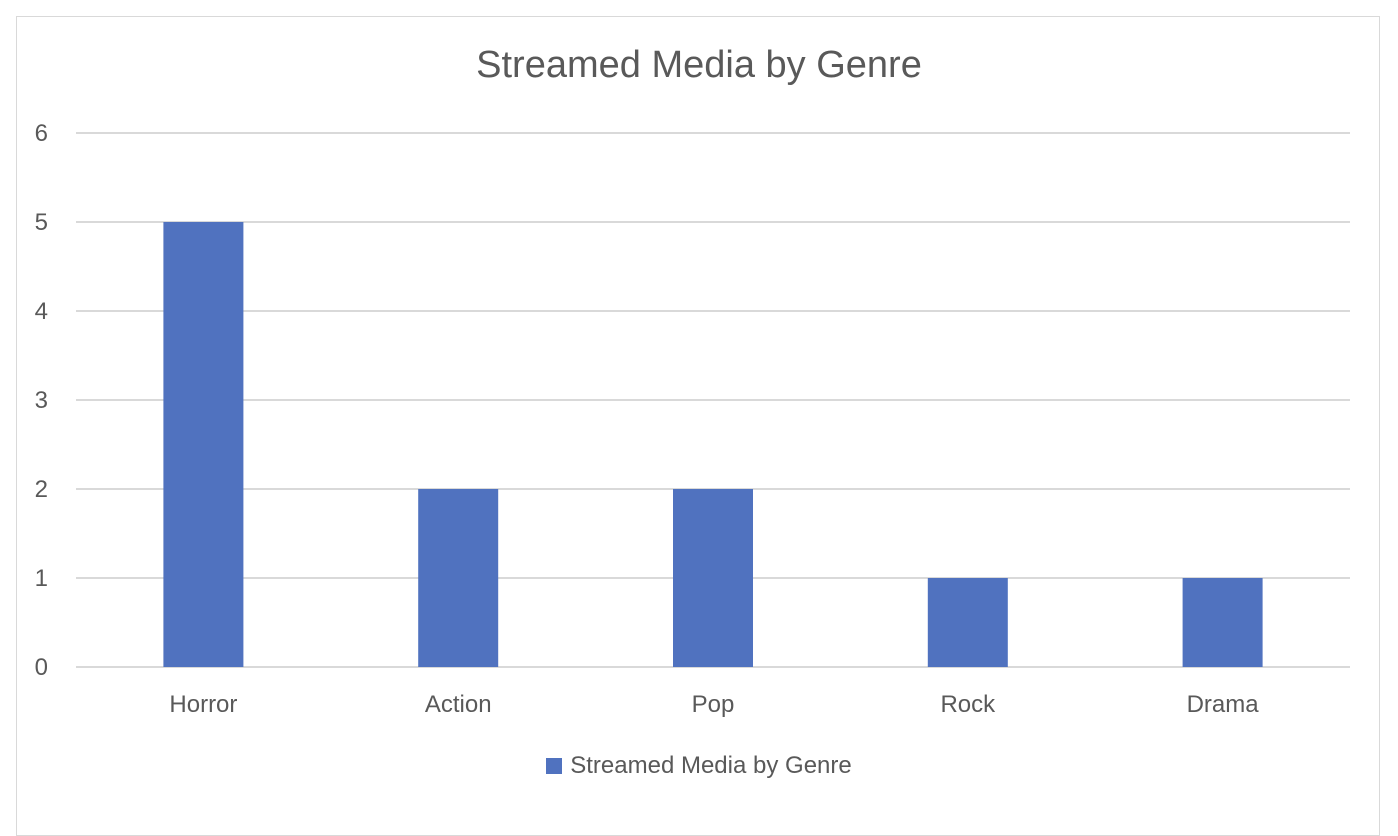  I want to click on legend-swatch, so click(554, 766).